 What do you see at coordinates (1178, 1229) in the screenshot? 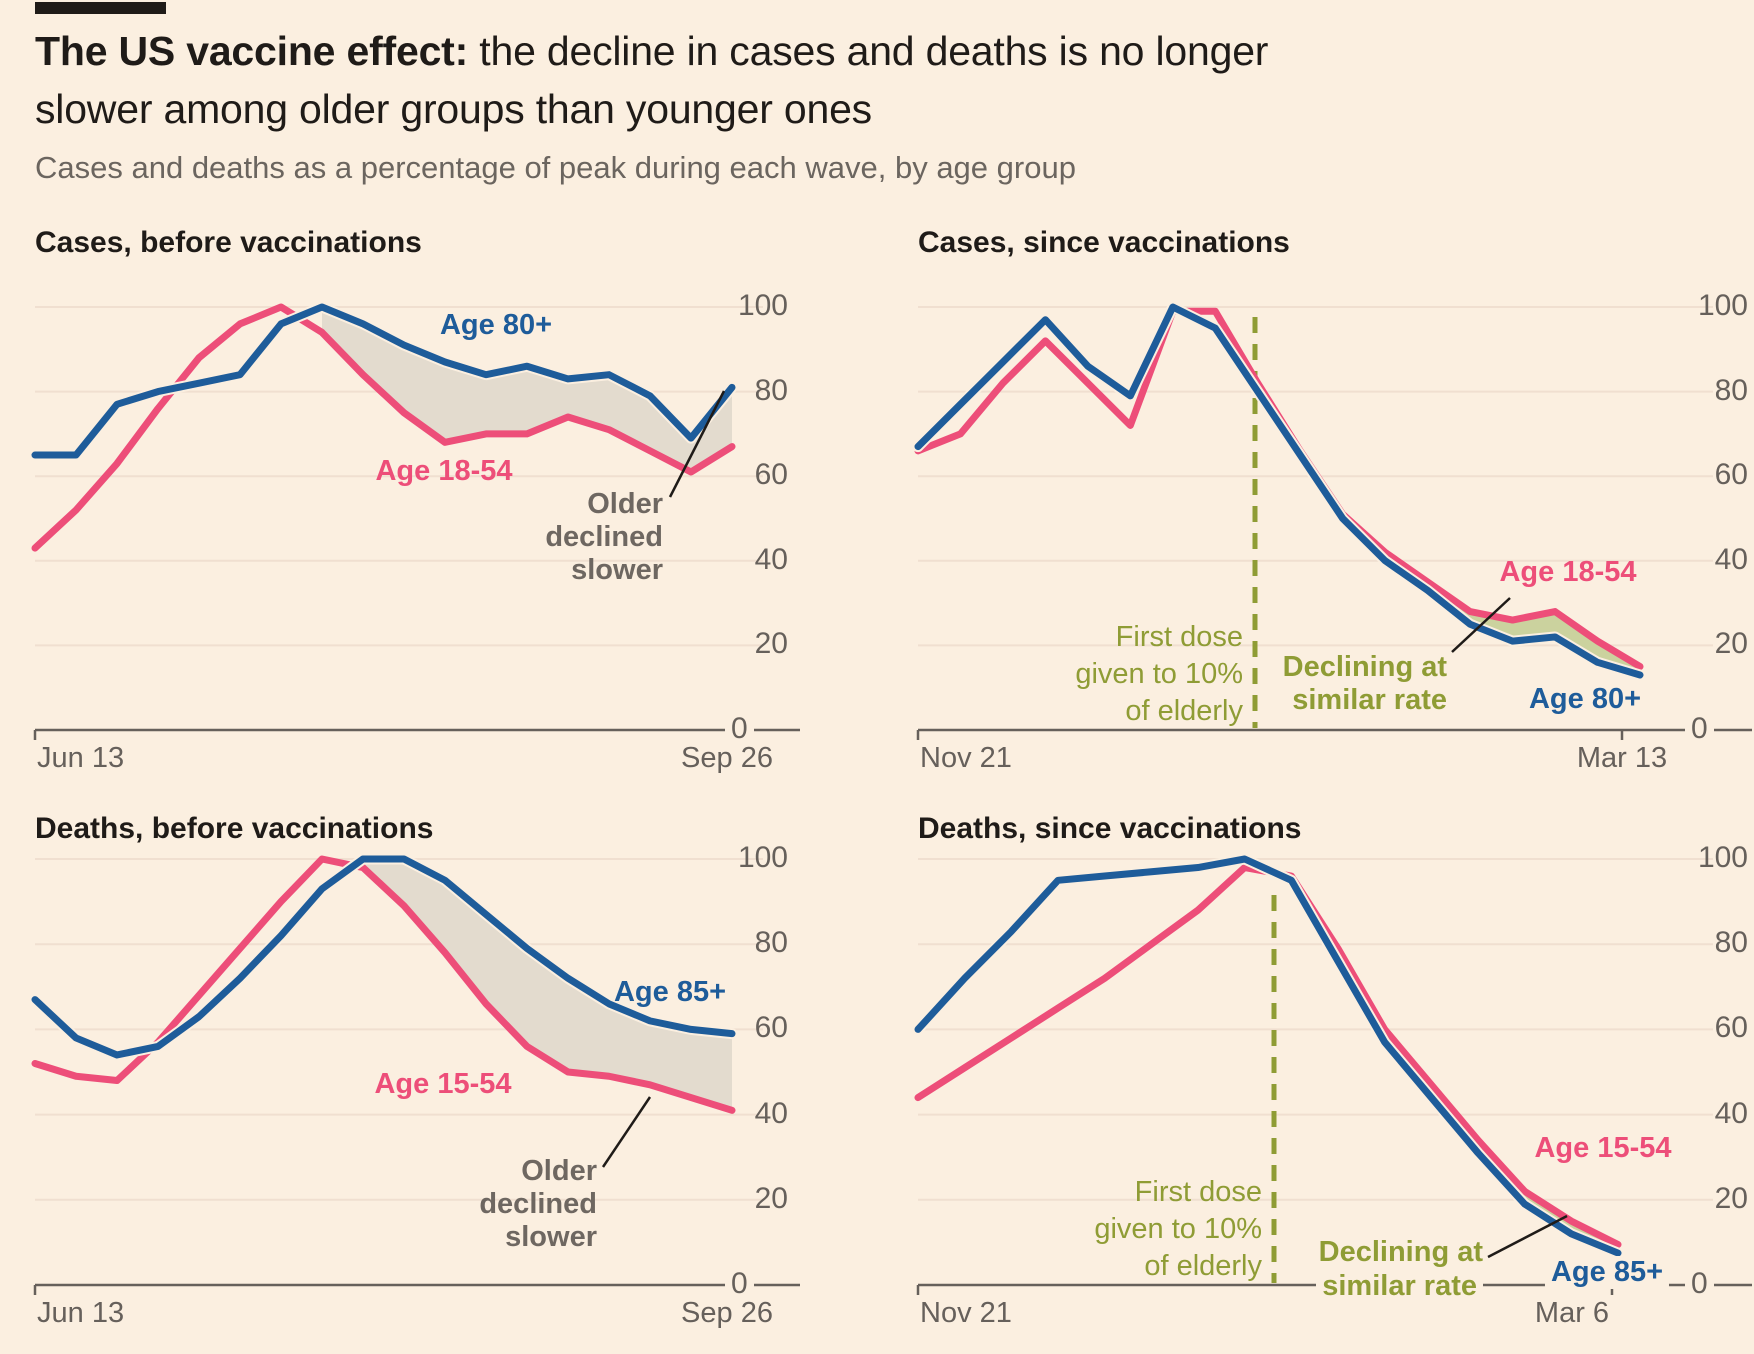
I see `deaths-since-label-first-dose-given-to-10-of-elderly: given to 10%` at bounding box center [1178, 1229].